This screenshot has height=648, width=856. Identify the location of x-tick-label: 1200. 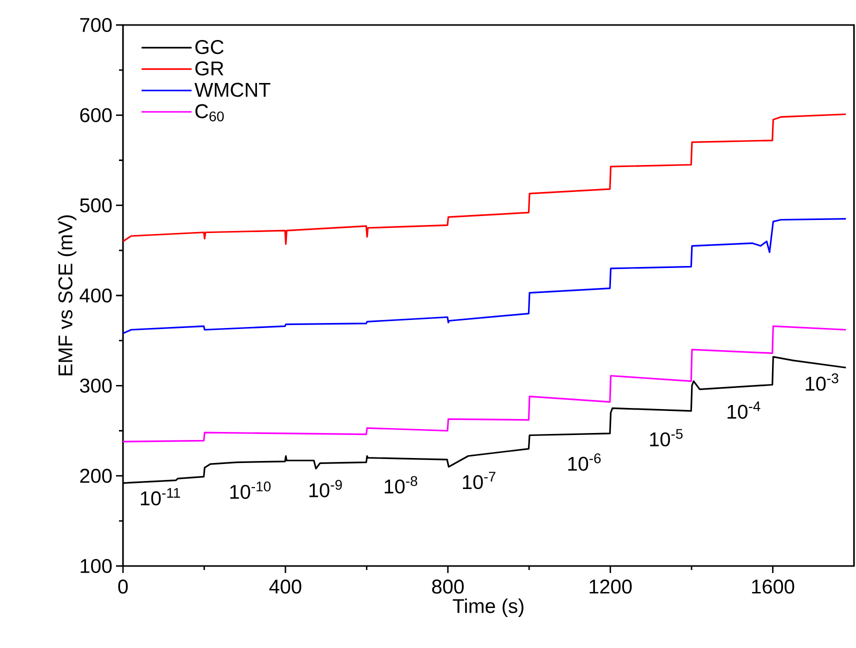
(611, 587).